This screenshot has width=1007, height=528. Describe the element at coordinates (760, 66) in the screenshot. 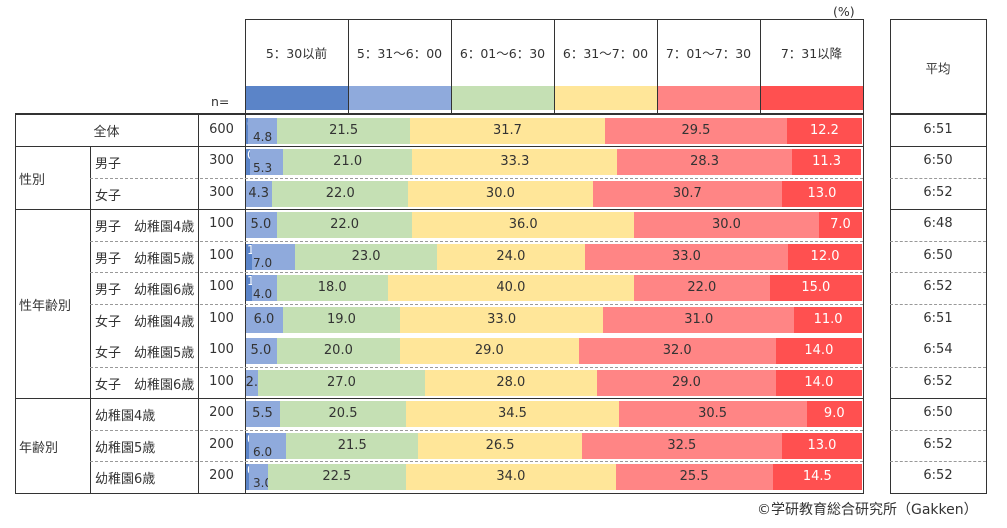

I see `header-column-divider` at that location.